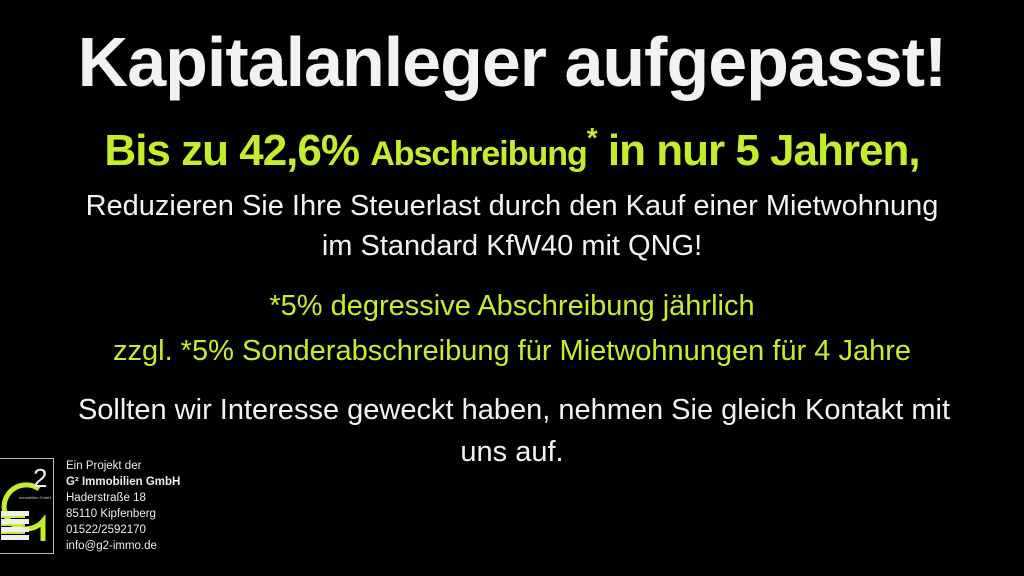 Image resolution: width=1024 pixels, height=576 pixels. I want to click on headline: Kapitalanleger aufgepasst!, so click(512, 62).